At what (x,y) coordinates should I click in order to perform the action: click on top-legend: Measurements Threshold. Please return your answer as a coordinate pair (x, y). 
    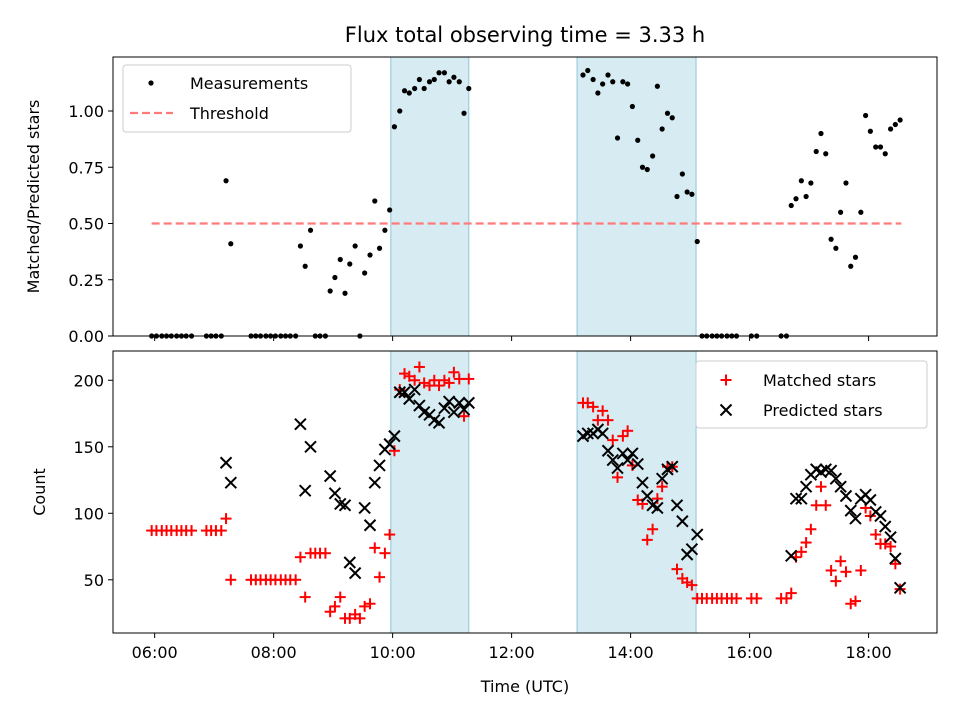
    Looking at the image, I should click on (237, 98).